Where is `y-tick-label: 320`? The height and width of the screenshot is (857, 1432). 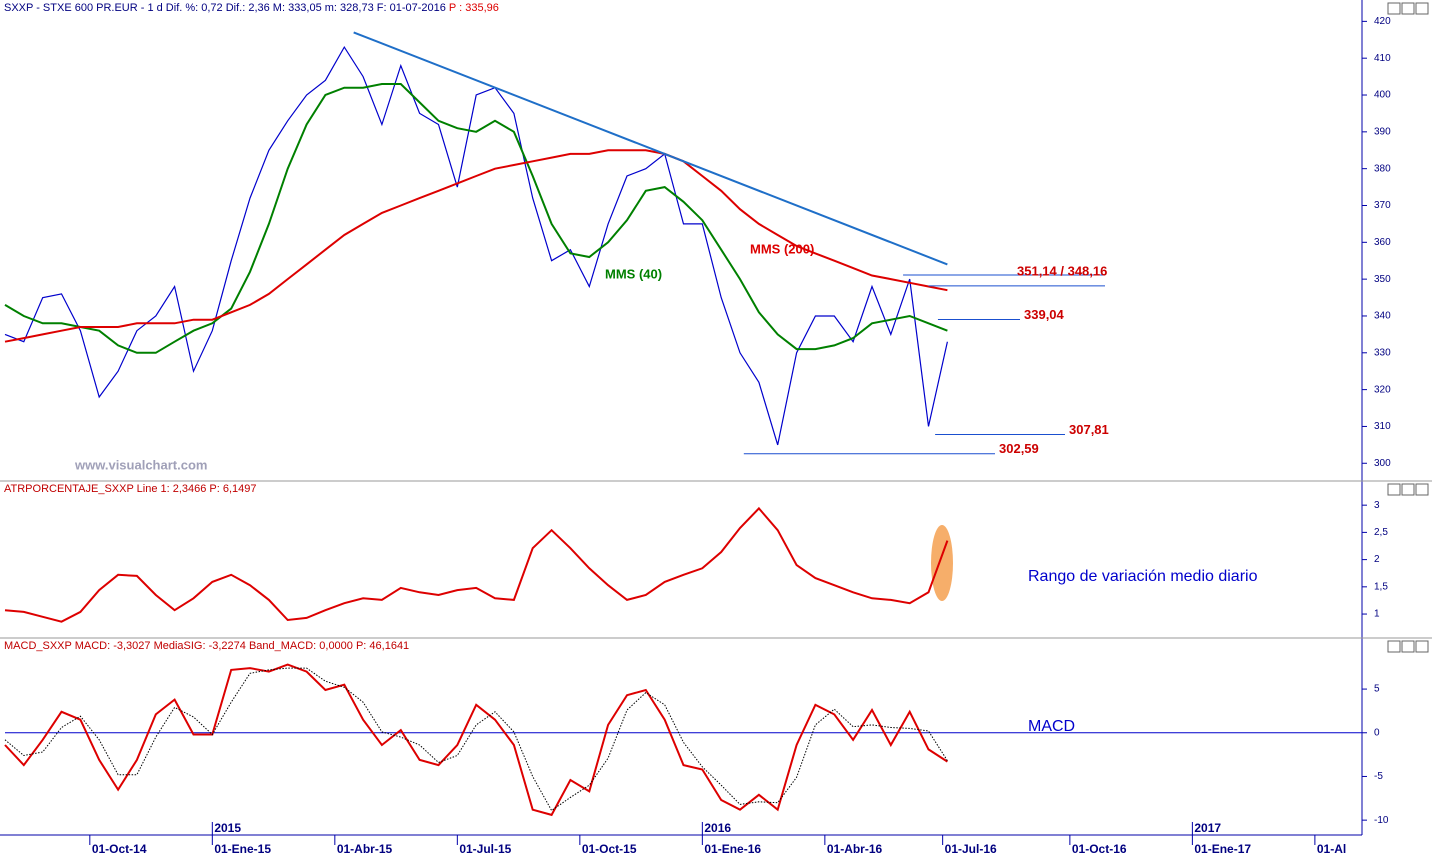 y-tick-label: 320 is located at coordinates (1382, 389).